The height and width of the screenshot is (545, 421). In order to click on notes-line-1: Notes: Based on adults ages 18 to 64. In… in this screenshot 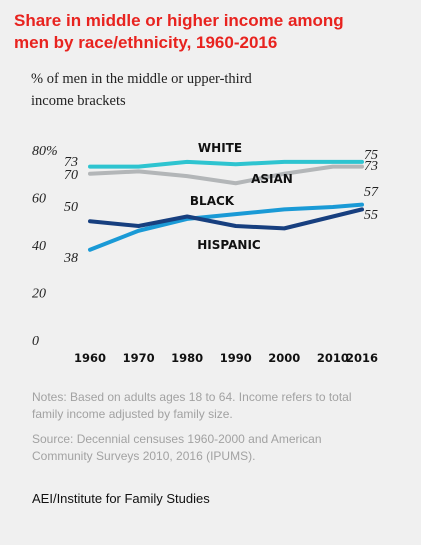, I will do `click(192, 397)`.